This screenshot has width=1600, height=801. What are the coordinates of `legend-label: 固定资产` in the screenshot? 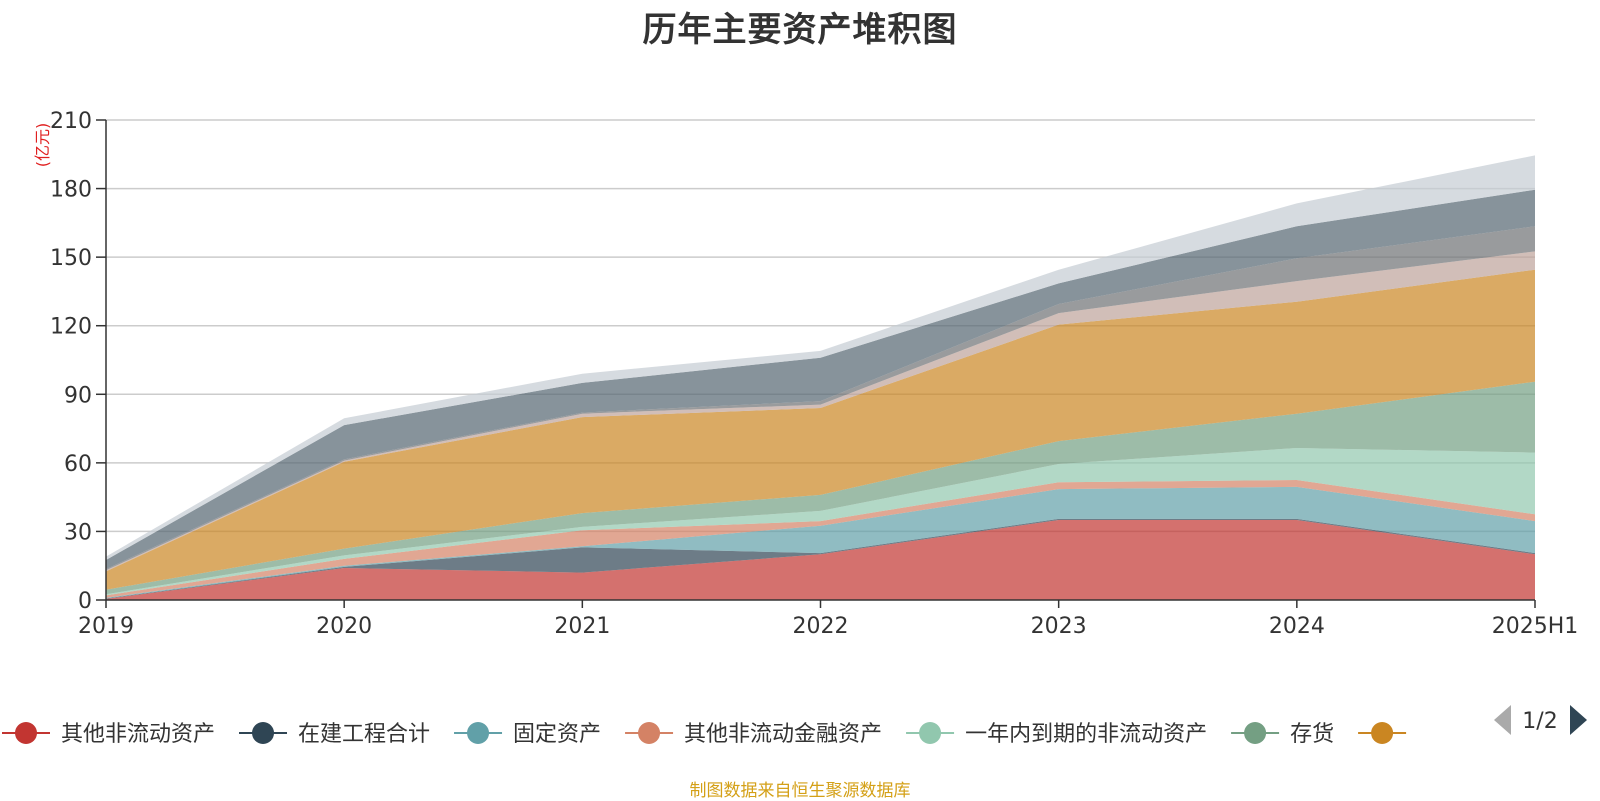 It's located at (557, 734).